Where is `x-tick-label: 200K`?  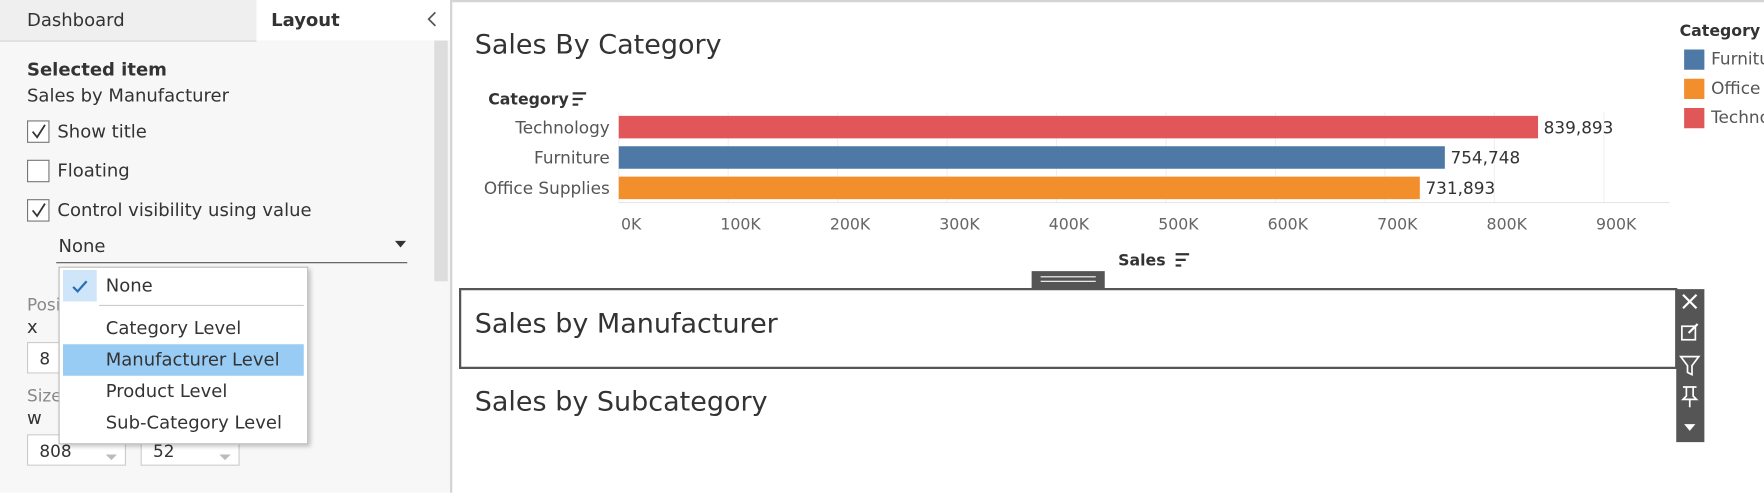 x-tick-label: 200K is located at coordinates (850, 224).